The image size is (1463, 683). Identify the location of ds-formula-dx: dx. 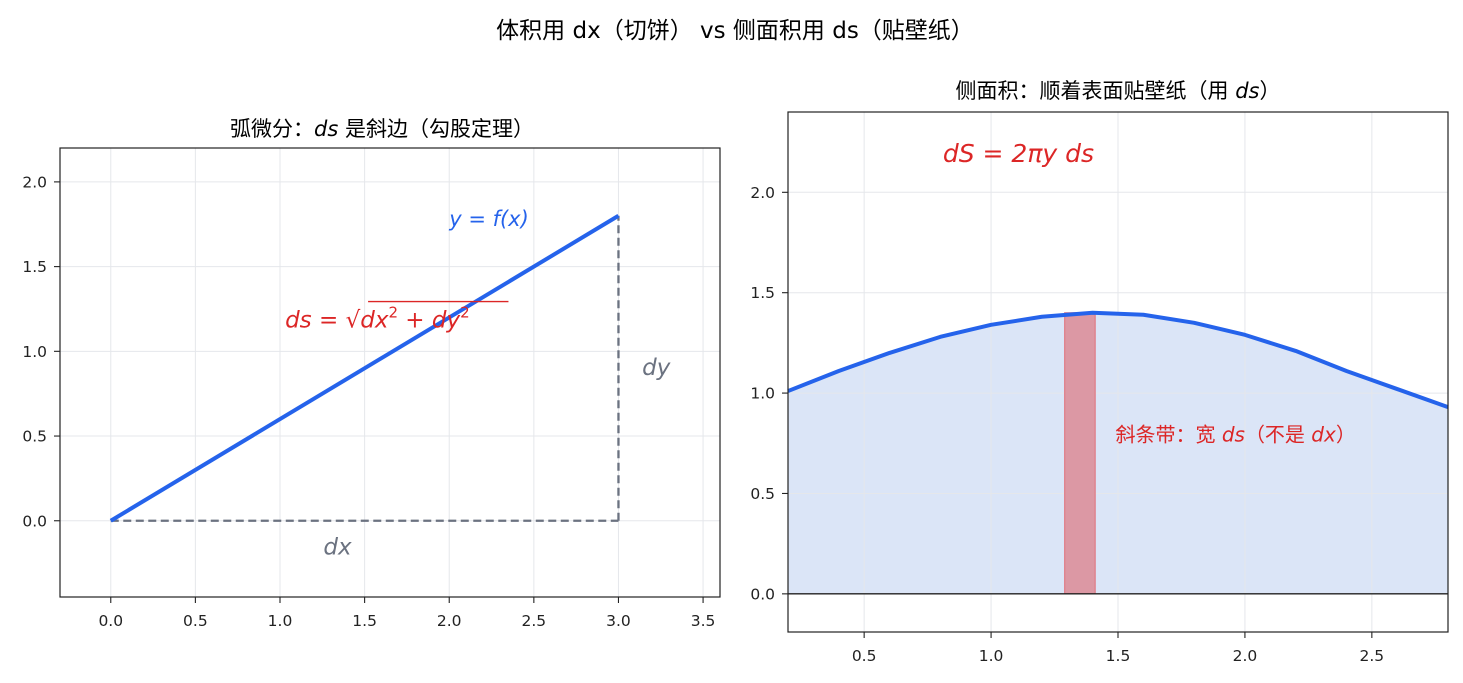
(374, 321).